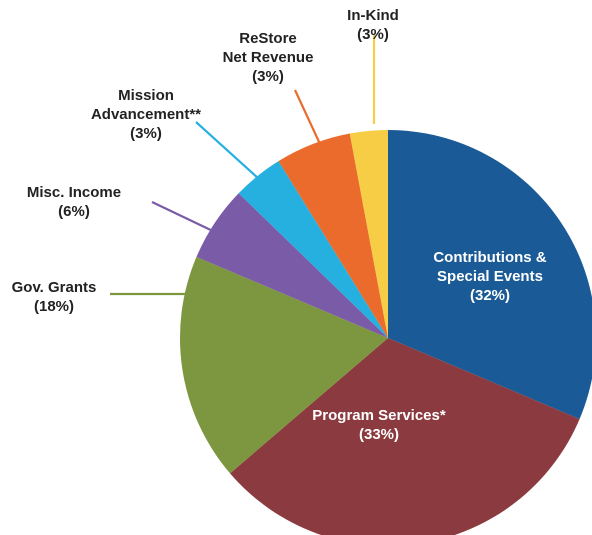 This screenshot has width=592, height=535. Describe the element at coordinates (146, 95) in the screenshot. I see `slice-name-label: Mission` at that location.